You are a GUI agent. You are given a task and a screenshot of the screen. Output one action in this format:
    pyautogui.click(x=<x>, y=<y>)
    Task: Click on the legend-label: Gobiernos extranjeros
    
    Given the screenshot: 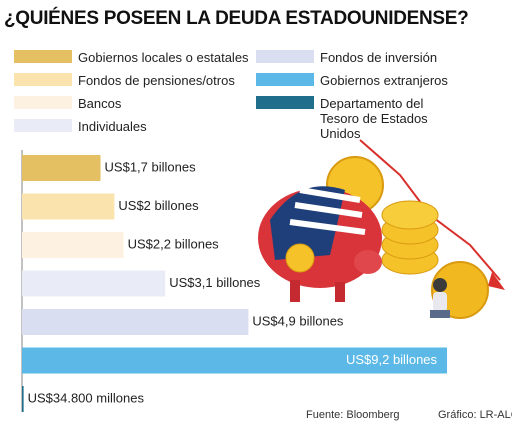 What is the action you would take?
    pyautogui.click(x=384, y=80)
    